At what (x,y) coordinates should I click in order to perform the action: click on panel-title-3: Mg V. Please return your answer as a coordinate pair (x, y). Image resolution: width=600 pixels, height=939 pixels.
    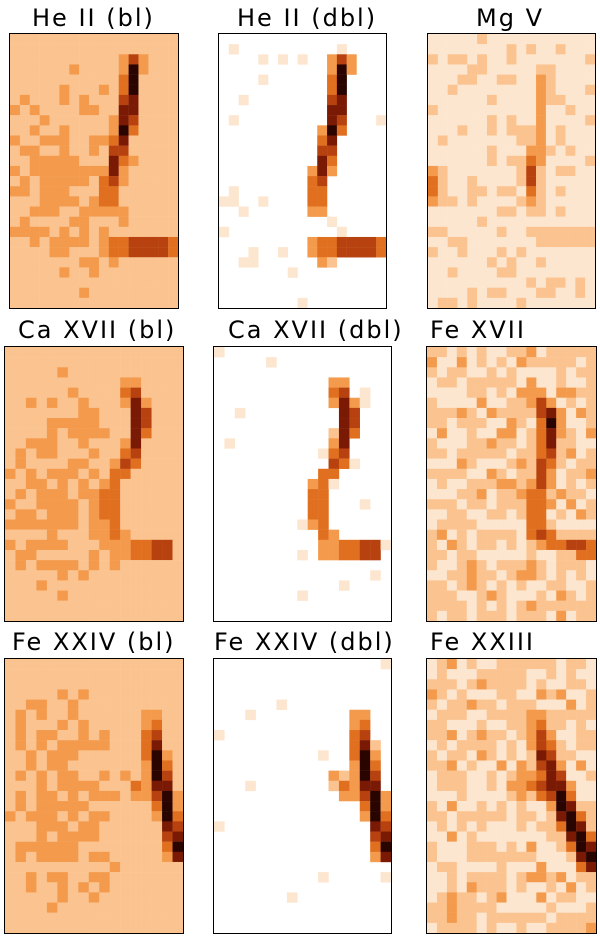
    Looking at the image, I should click on (510, 18).